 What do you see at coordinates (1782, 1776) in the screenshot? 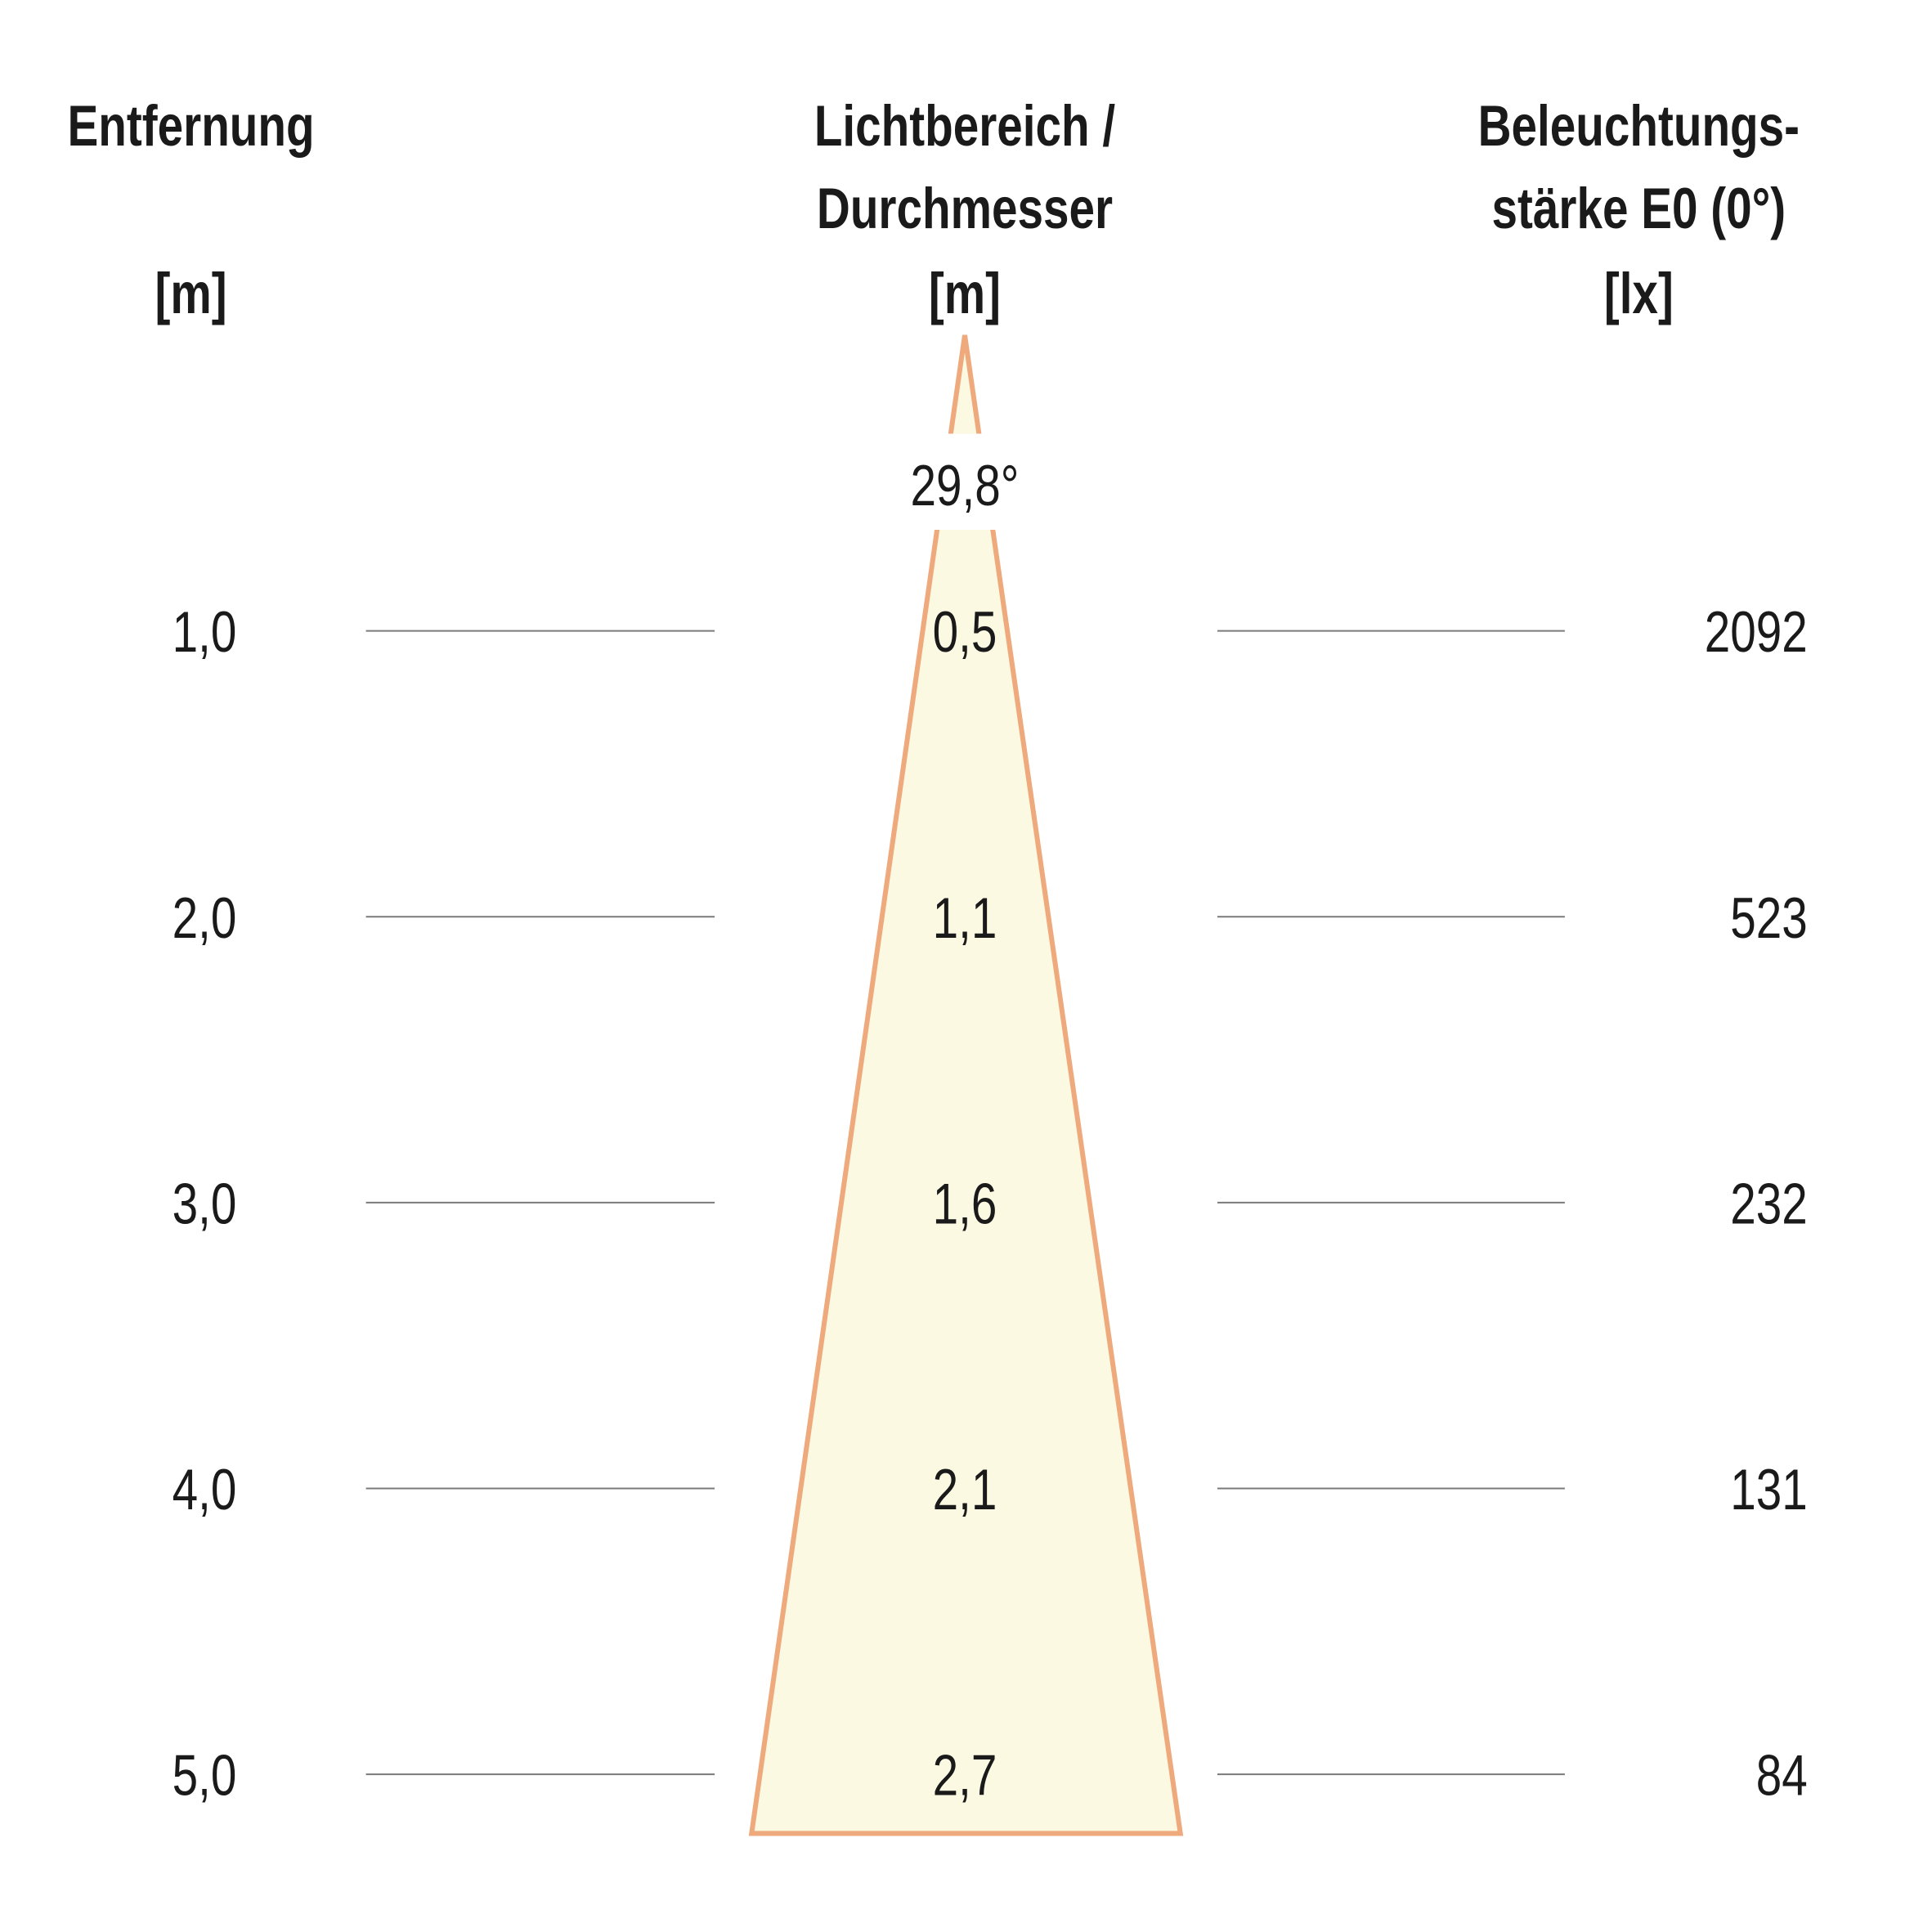
I see `illuminance-value: 84` at bounding box center [1782, 1776].